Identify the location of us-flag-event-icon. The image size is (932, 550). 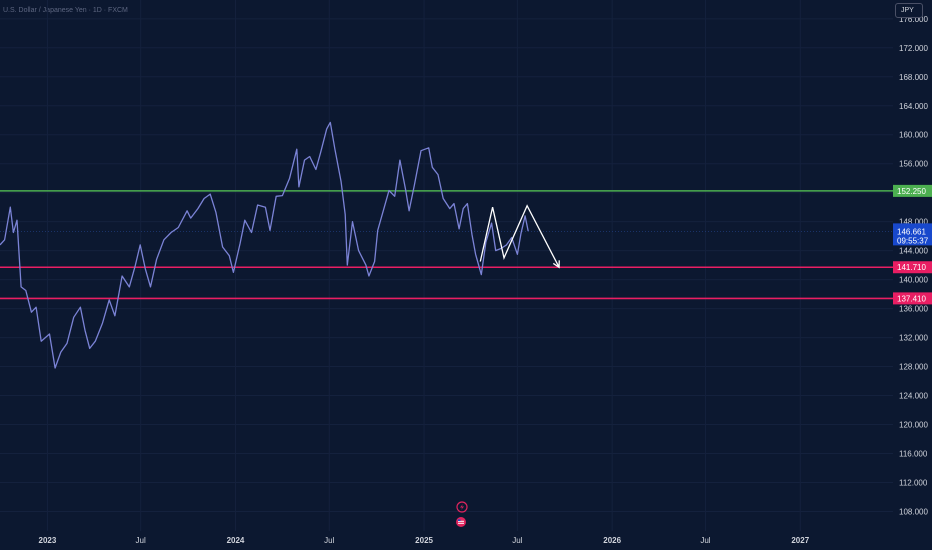
(461, 522).